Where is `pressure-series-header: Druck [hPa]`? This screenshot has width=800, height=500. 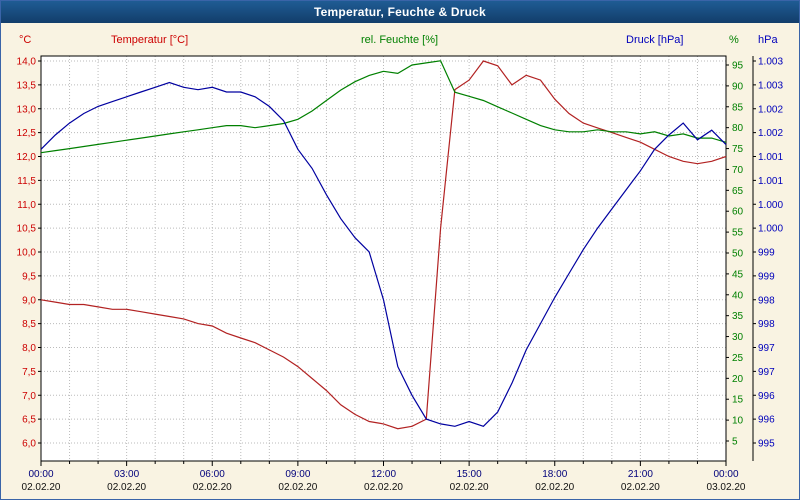 pressure-series-header: Druck [hPa] is located at coordinates (654, 40).